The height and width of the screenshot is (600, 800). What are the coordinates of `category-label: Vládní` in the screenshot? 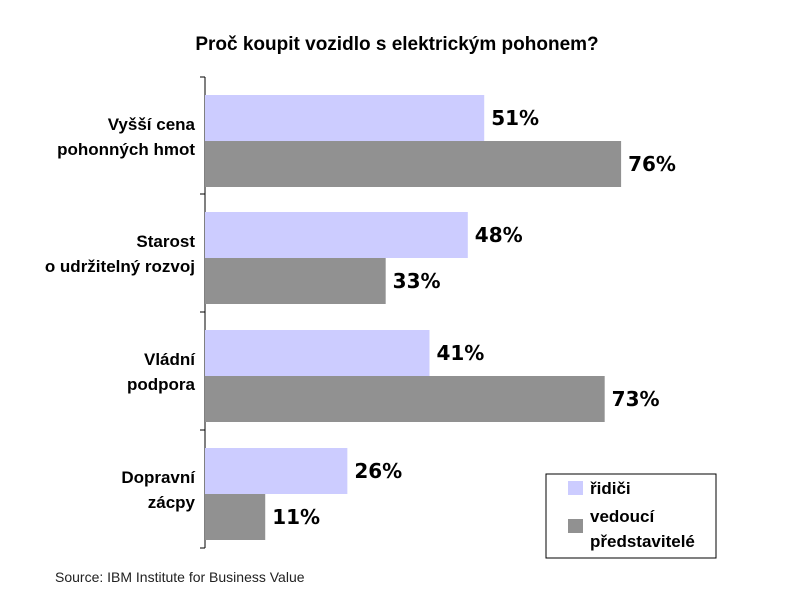 It's located at (170, 359).